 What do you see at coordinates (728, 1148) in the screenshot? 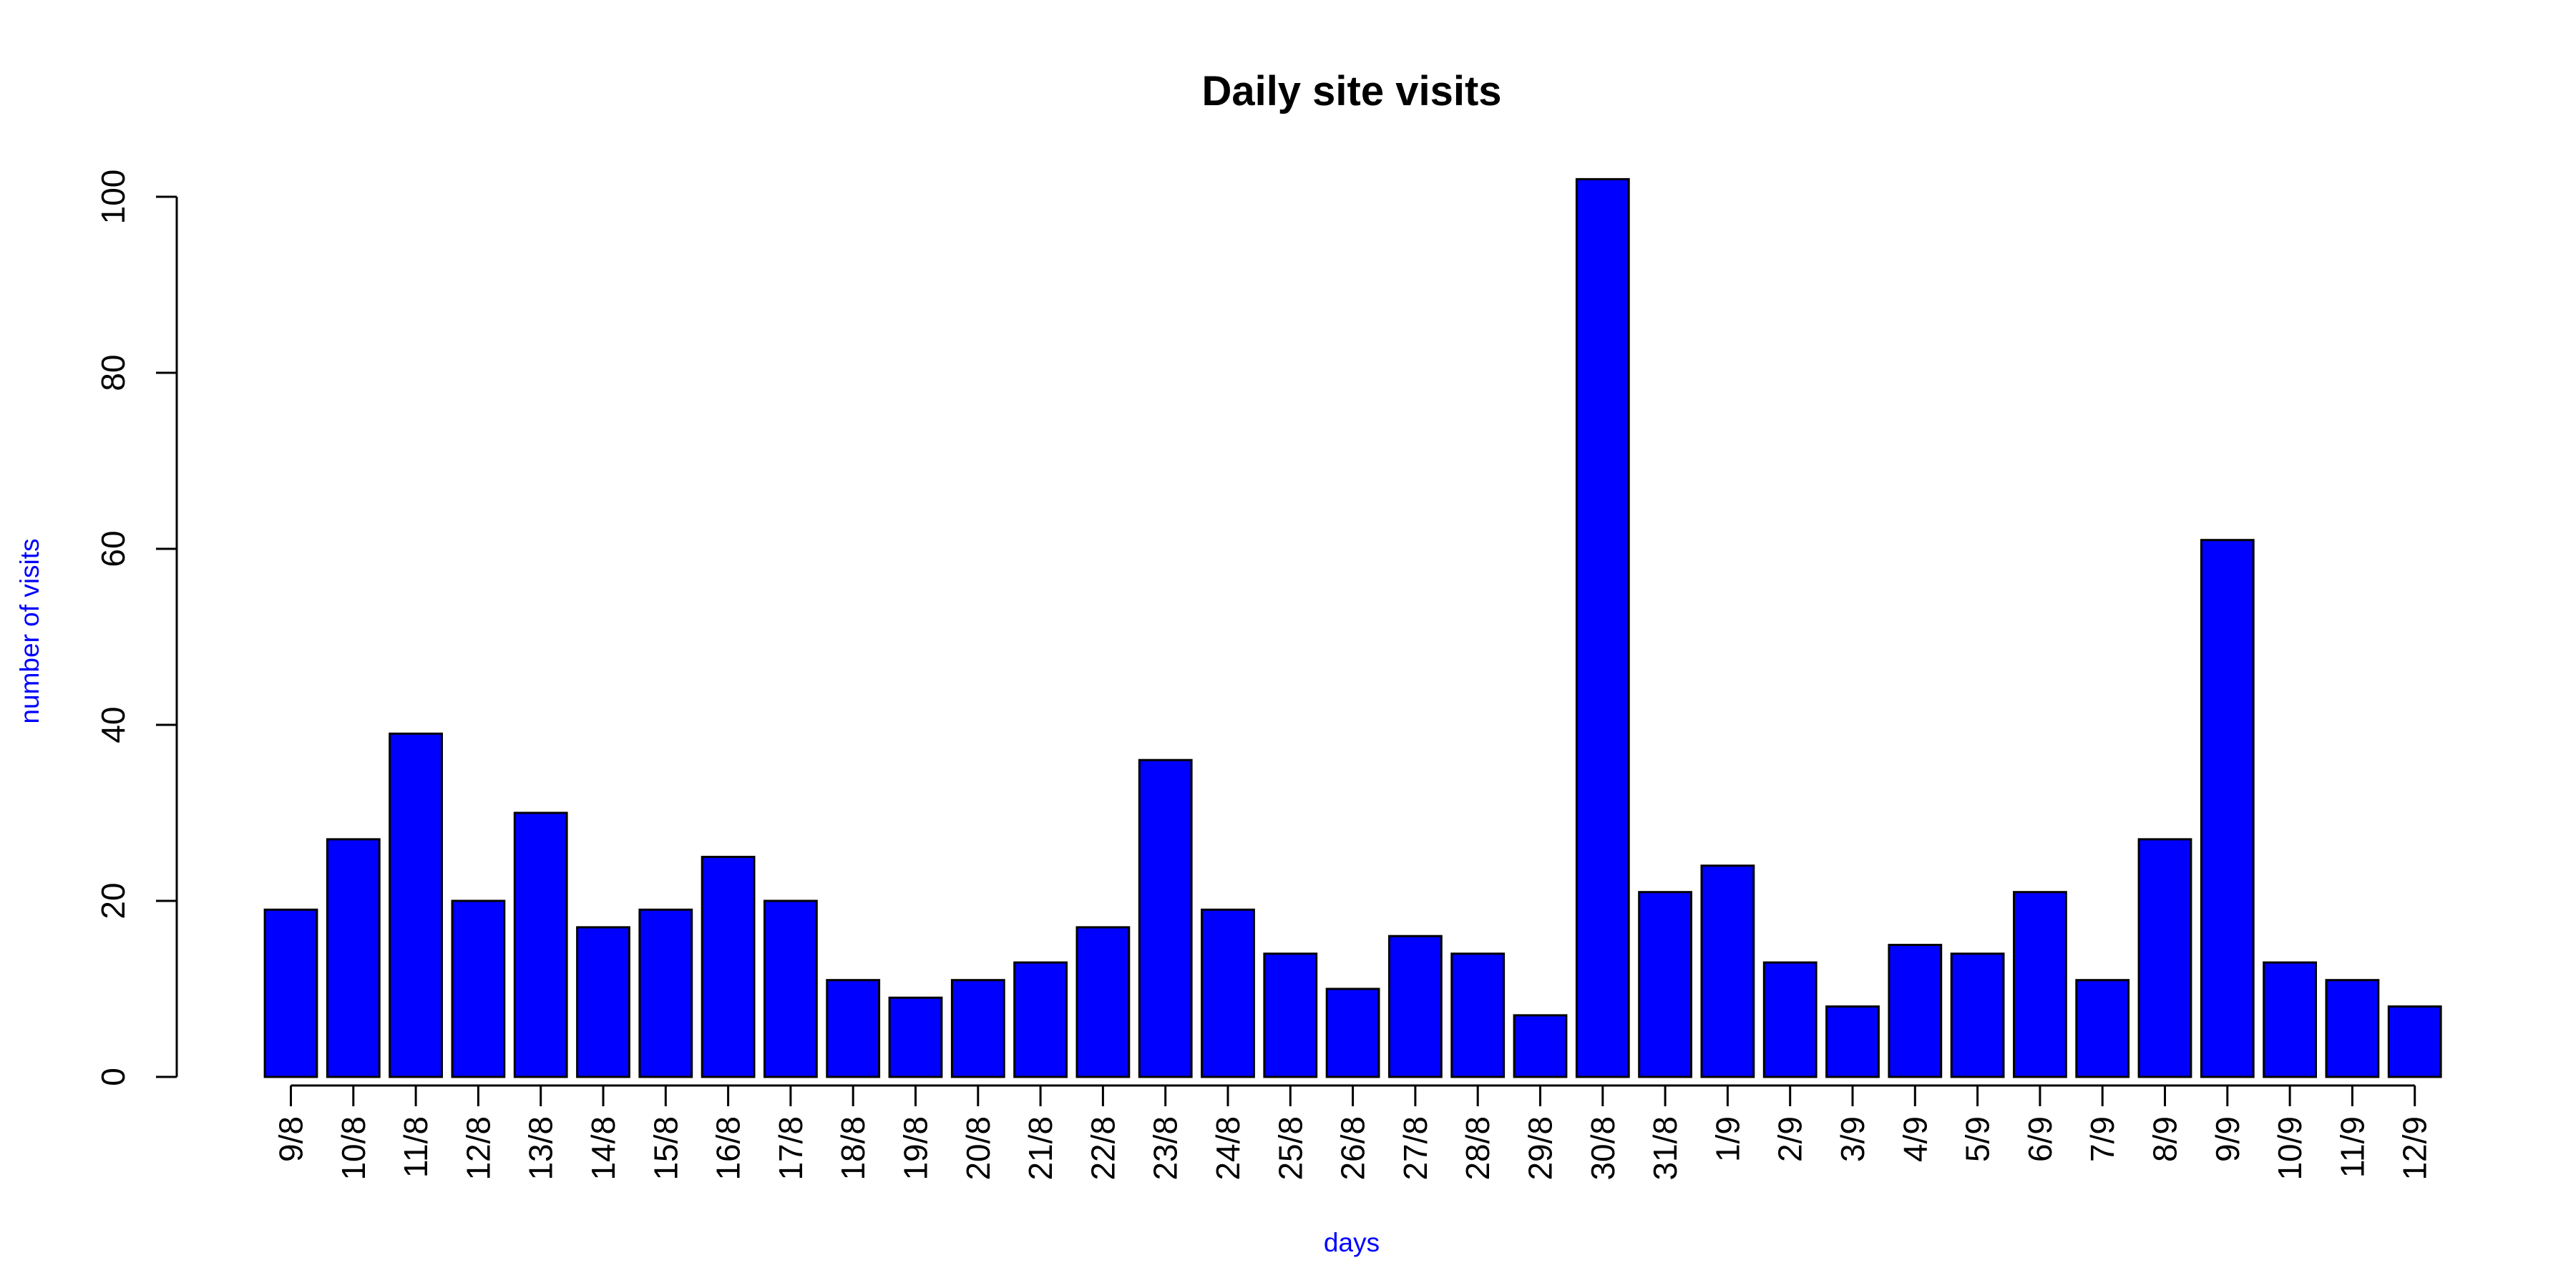
I see `x-tick-label: 16/8` at bounding box center [728, 1148].